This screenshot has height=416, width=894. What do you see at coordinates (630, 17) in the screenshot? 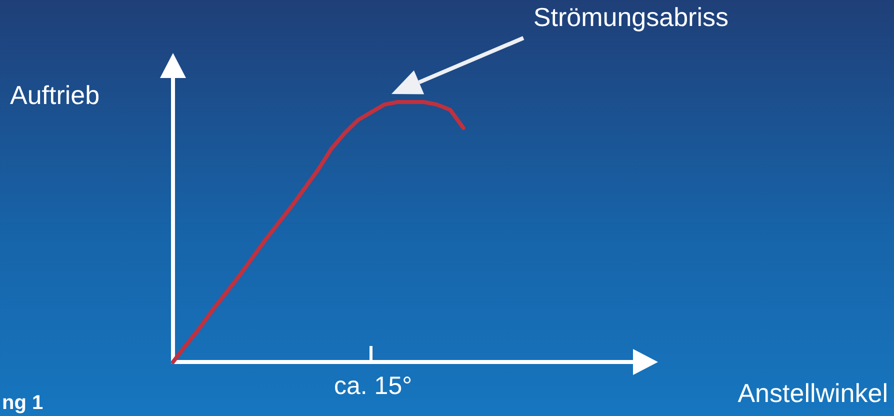
I see `text: Strömungsabriss` at bounding box center [630, 17].